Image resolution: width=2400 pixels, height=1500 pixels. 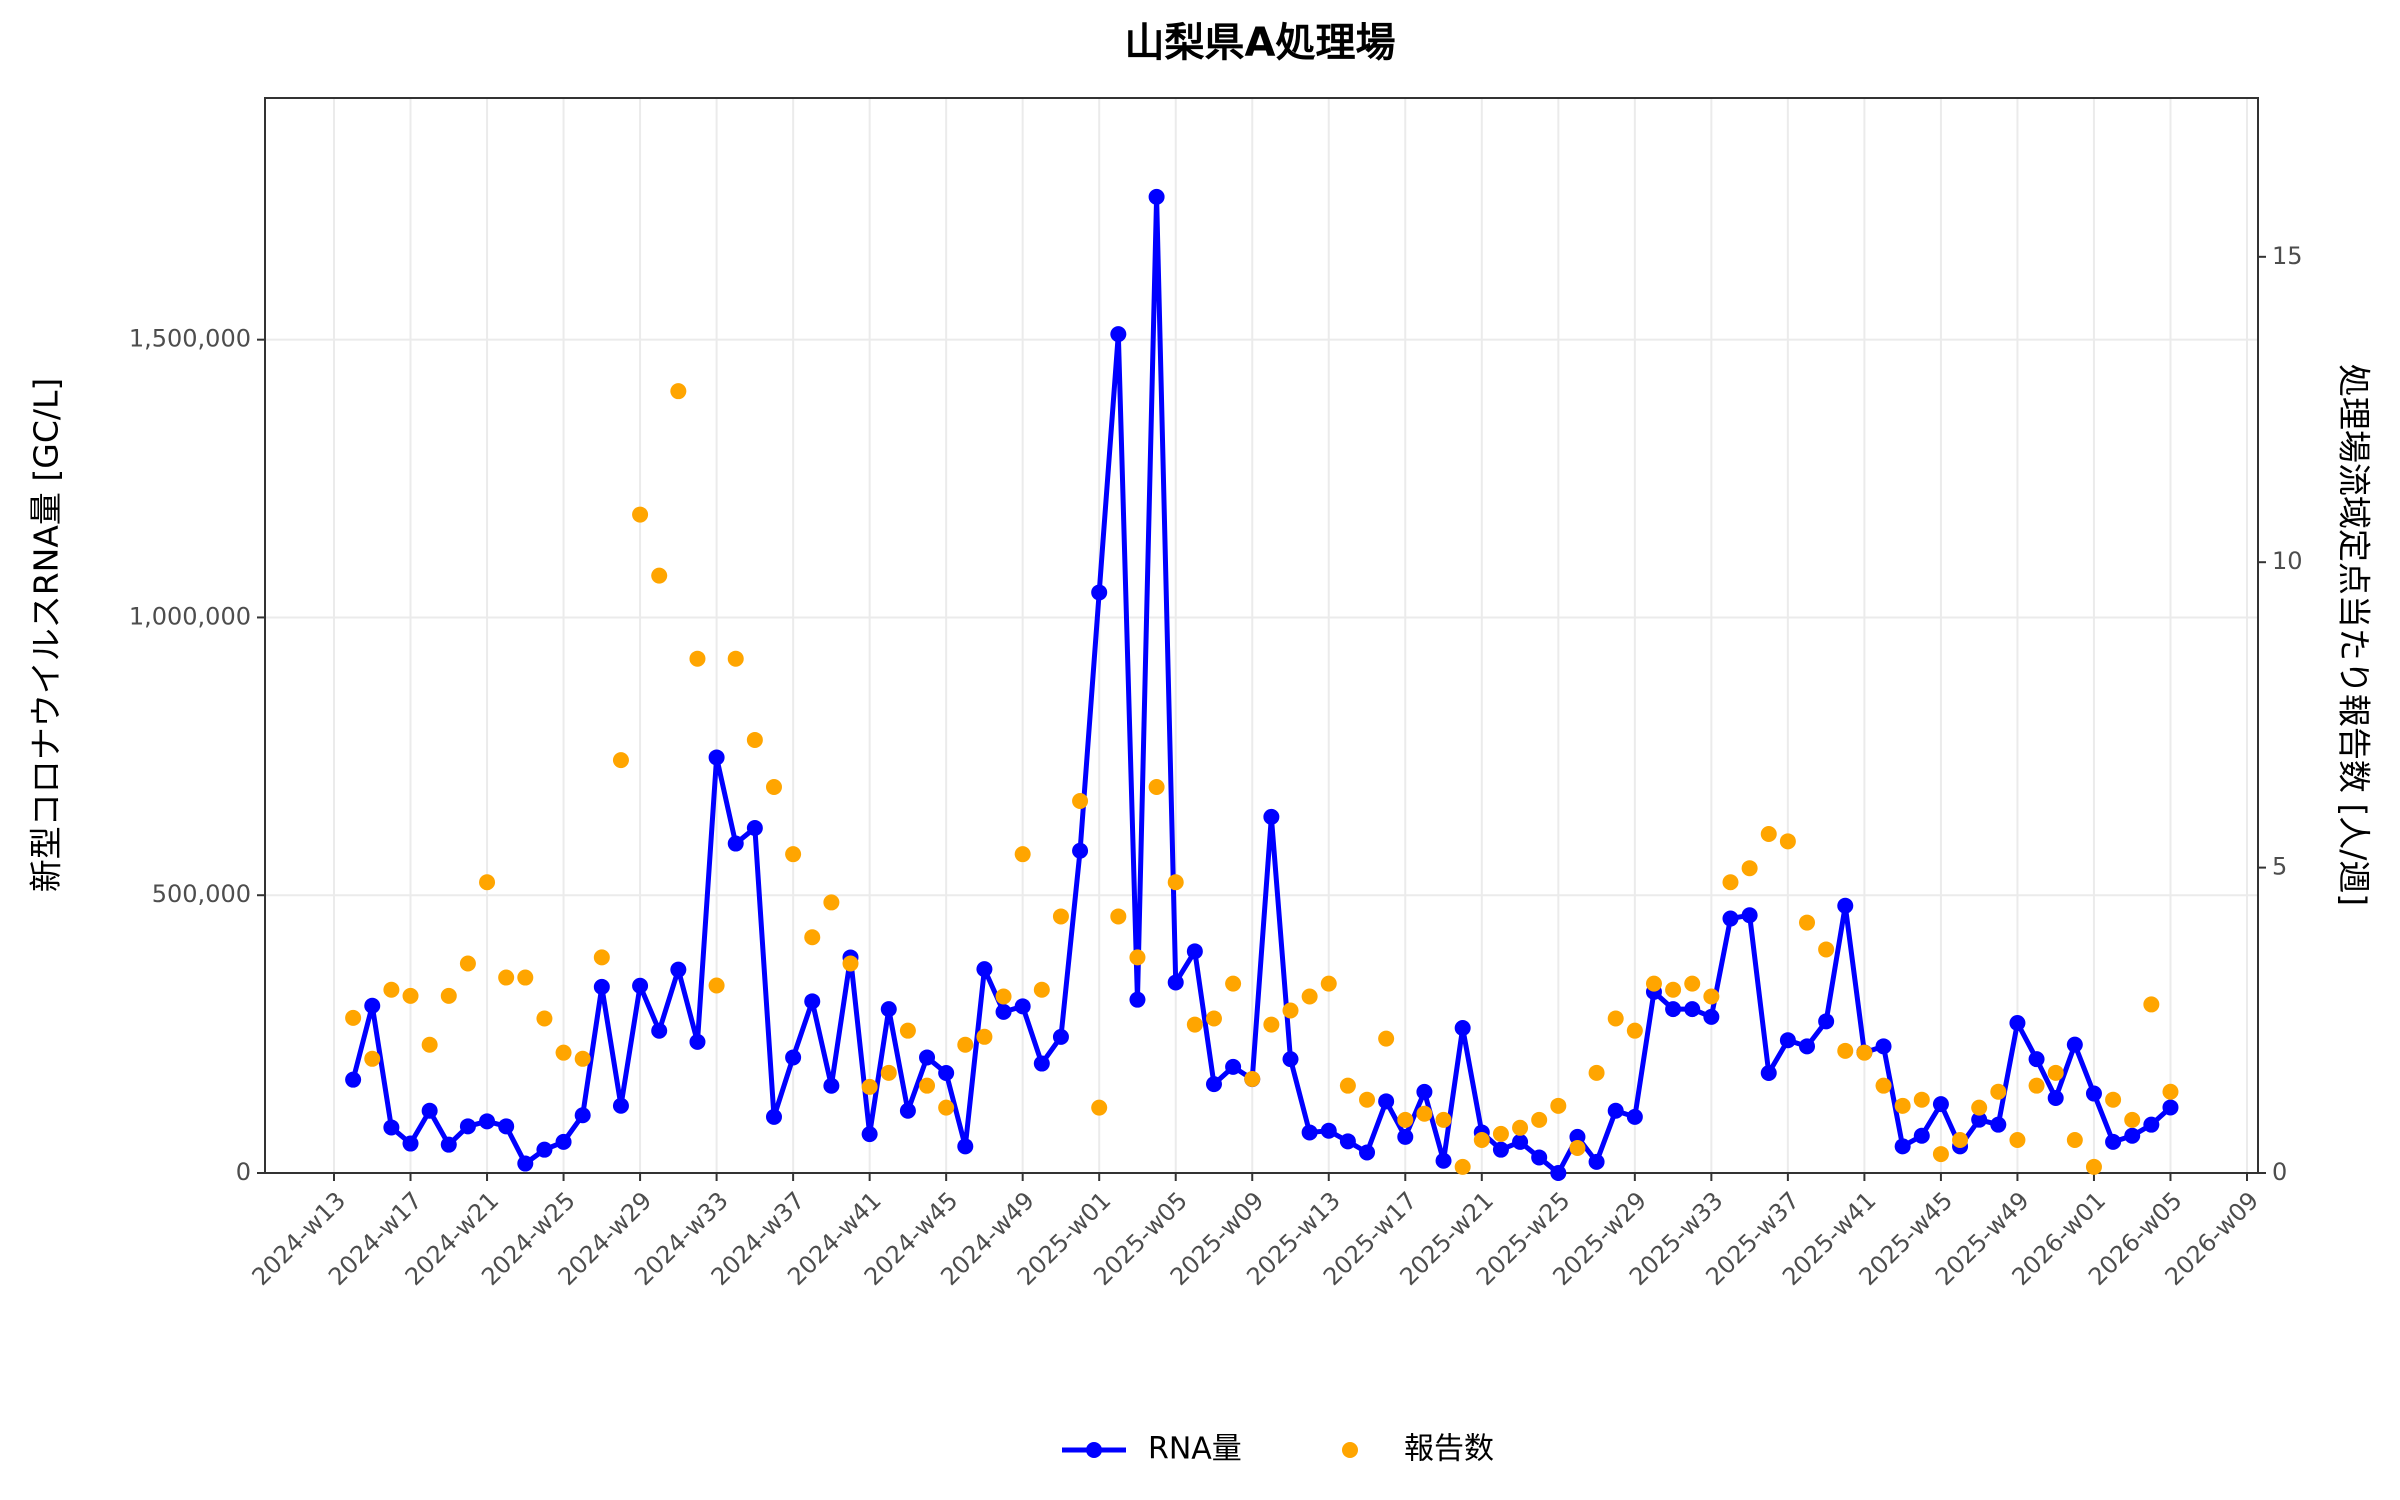 I want to click on legend-label: RNA量, so click(x=1195, y=1449).